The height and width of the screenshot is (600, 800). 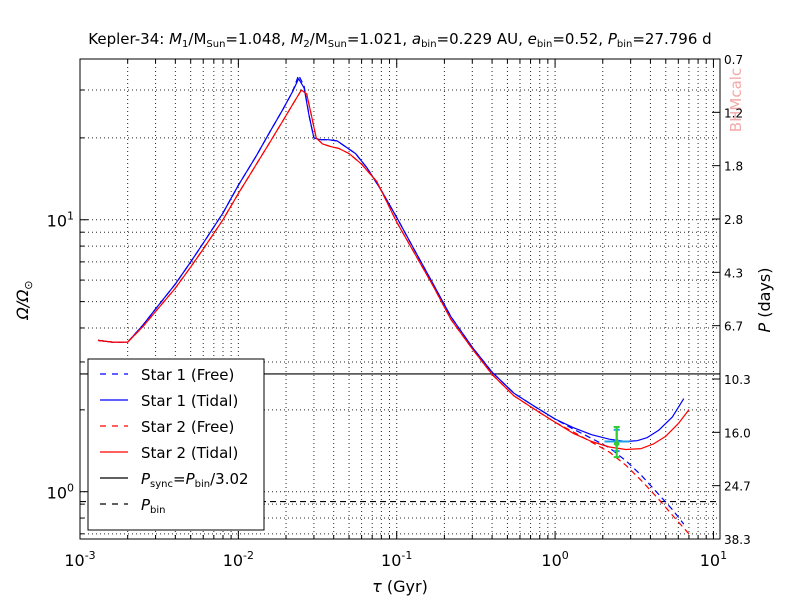 I want to click on x-tick-label: 10⁻¹, so click(x=396, y=559).